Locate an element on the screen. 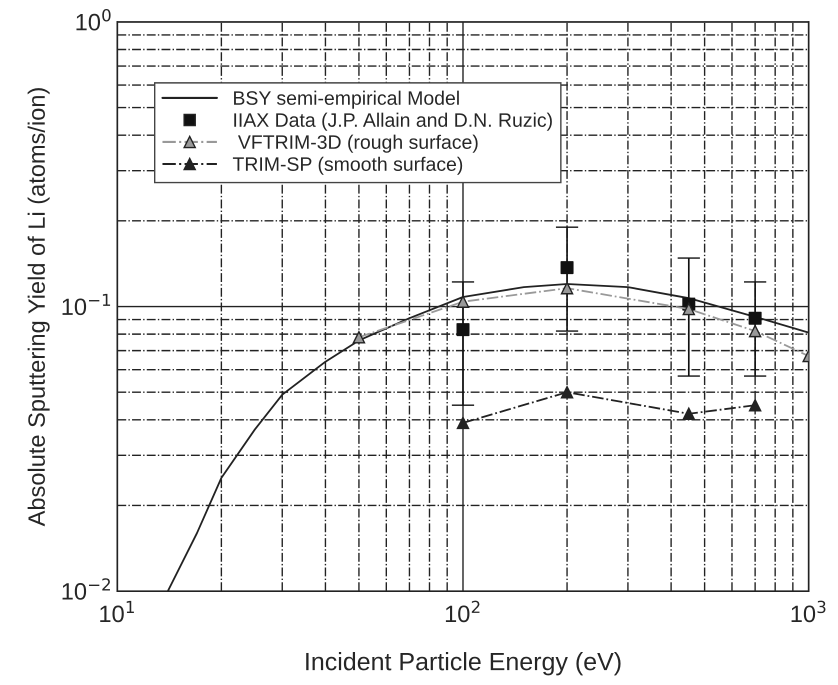  x-tick-label: 10$^{2}$ is located at coordinates (463, 611).